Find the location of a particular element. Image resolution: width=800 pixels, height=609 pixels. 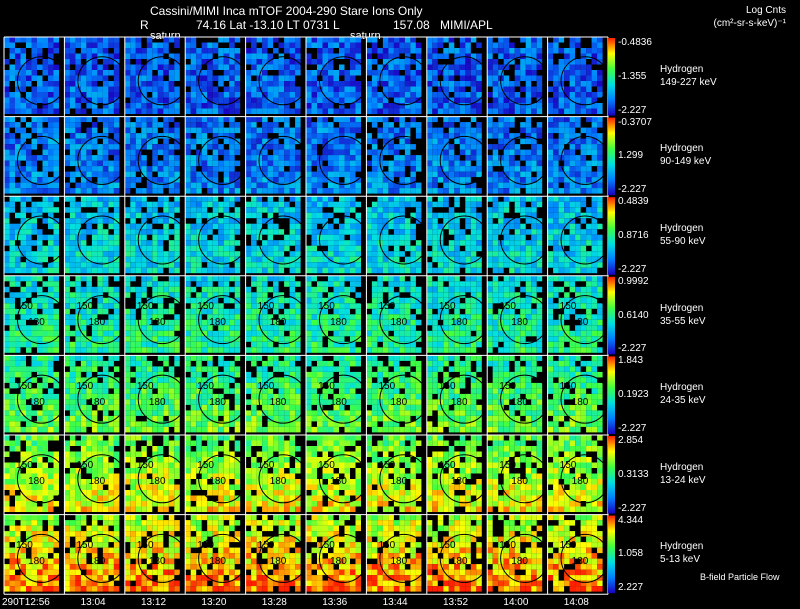

colorbar-max: 2.854 is located at coordinates (631, 440).